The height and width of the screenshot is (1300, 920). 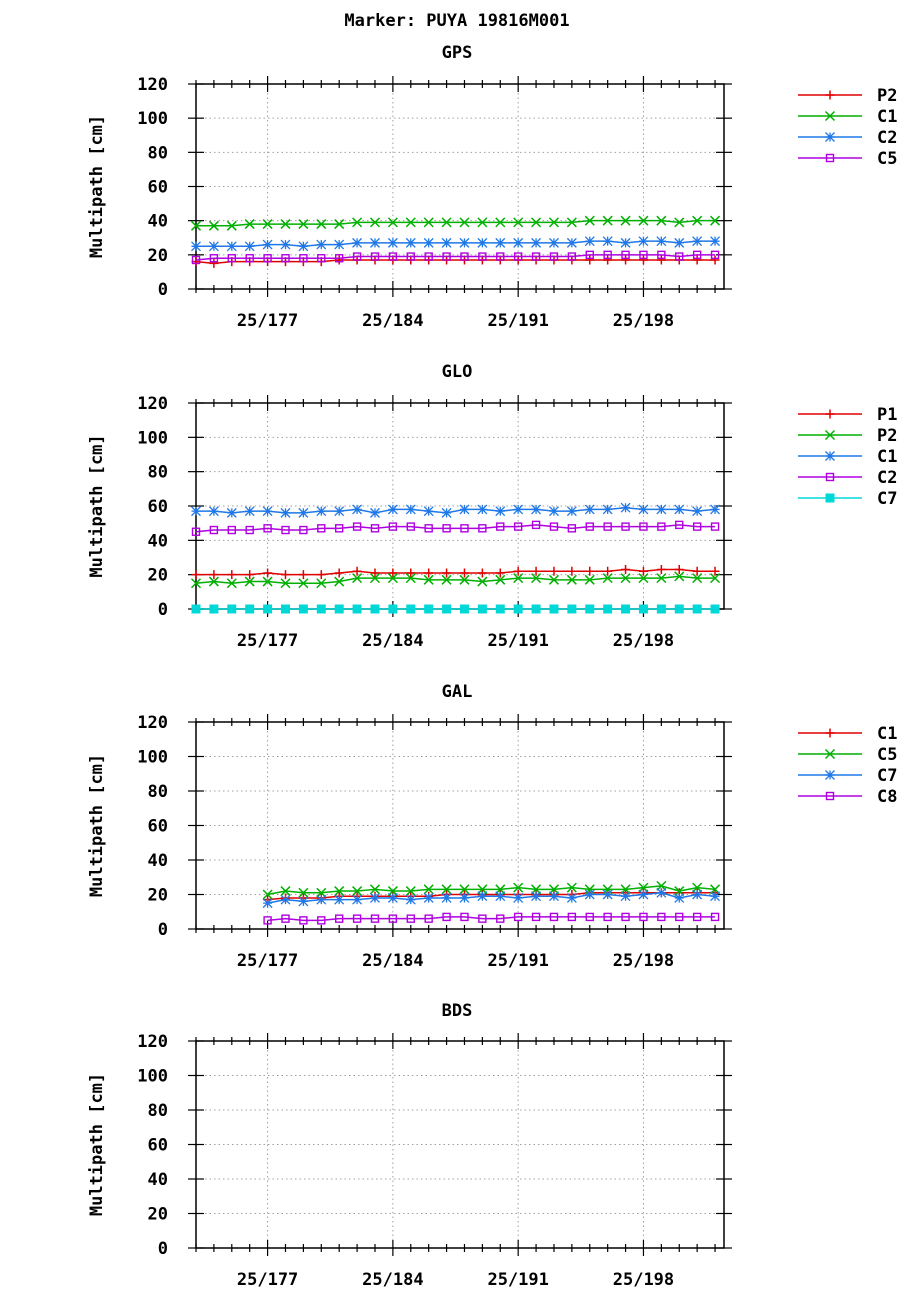 What do you see at coordinates (158, 222) in the screenshot?
I see `gps-ytick-label: 40` at bounding box center [158, 222].